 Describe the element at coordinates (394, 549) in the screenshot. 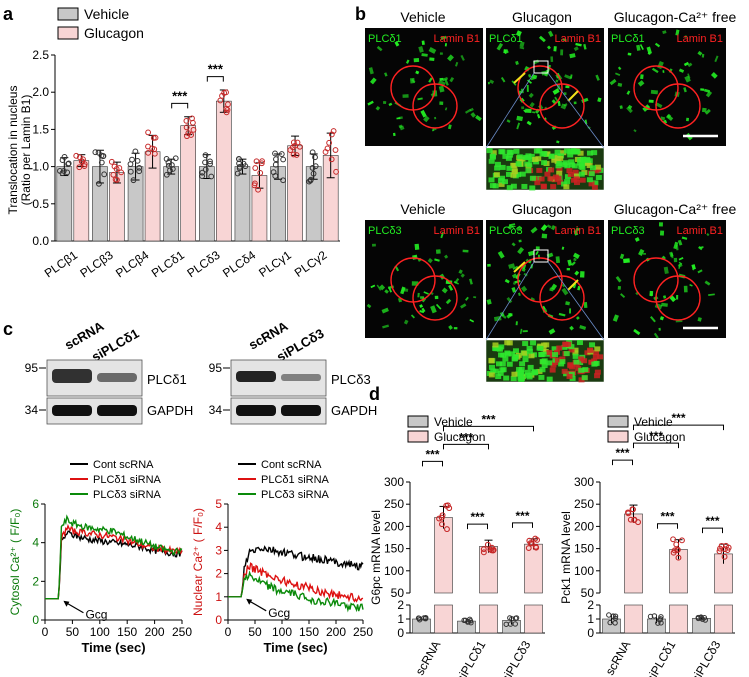

I see `d-ytick-label-upper: 150` at that location.